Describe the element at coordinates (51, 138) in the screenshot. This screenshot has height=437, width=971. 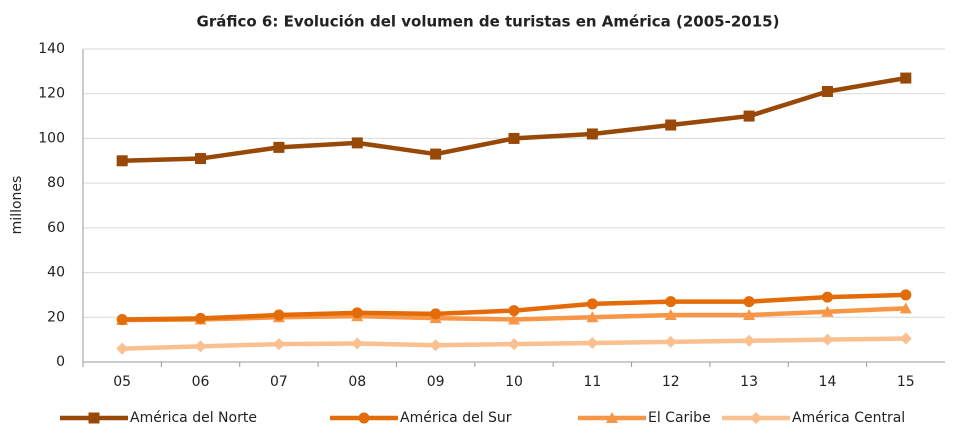
I see `y-tick-label: 100` at that location.